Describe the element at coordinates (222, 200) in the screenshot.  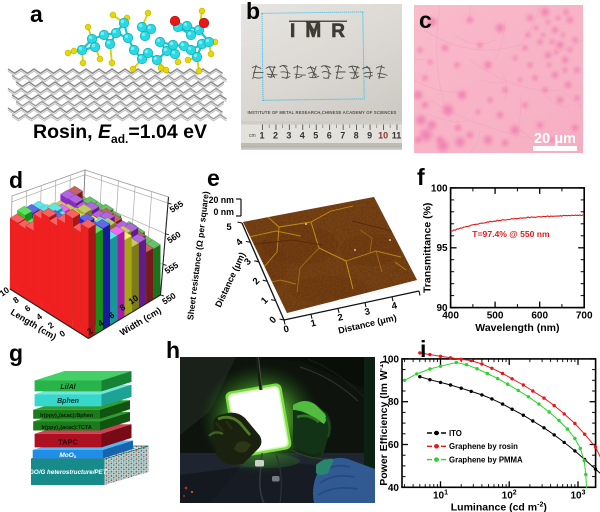
I see `svg-text: 20 nm` at that location.